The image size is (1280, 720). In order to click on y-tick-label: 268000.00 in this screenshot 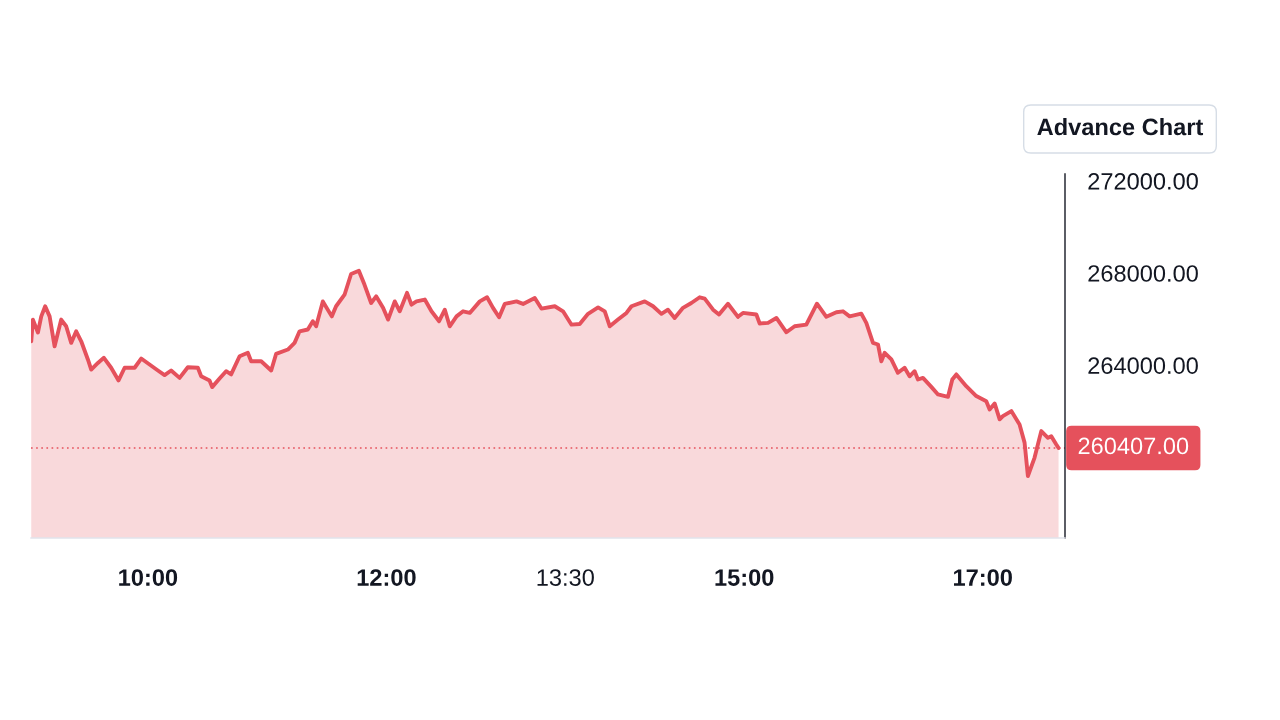, I will do `click(1143, 273)`.